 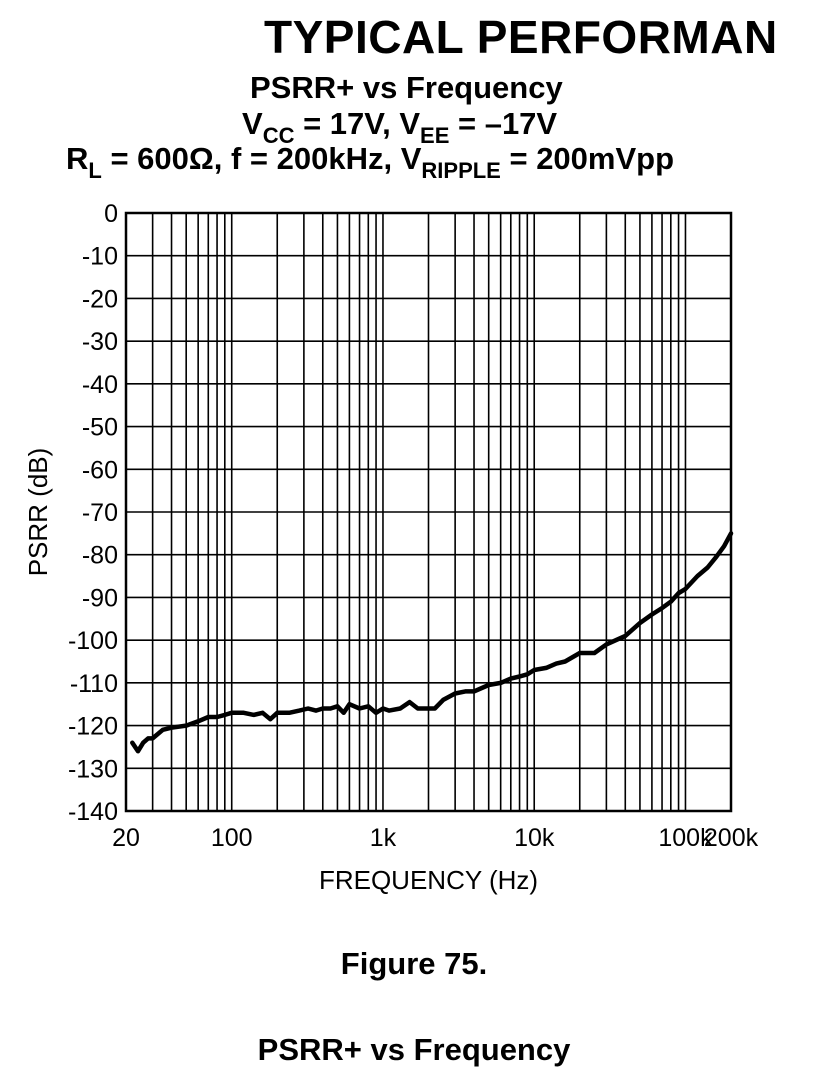 I want to click on vee-subscript: EE, so click(x=435, y=135).